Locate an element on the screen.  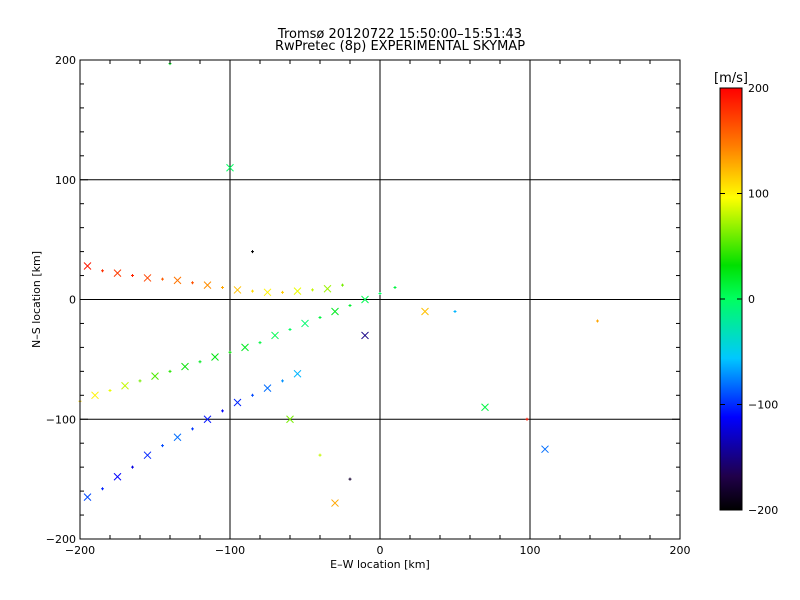
colorbar-tick-label: −100 is located at coordinates (763, 405).